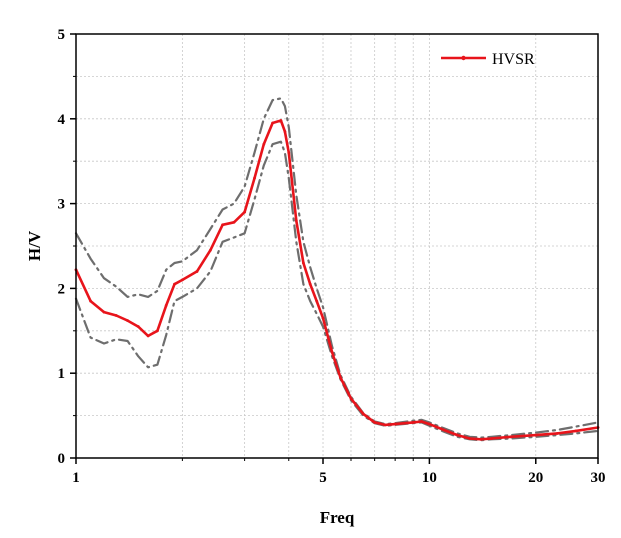 The height and width of the screenshot is (538, 621). What do you see at coordinates (62, 459) in the screenshot?
I see `y-tick-label: 0` at bounding box center [62, 459].